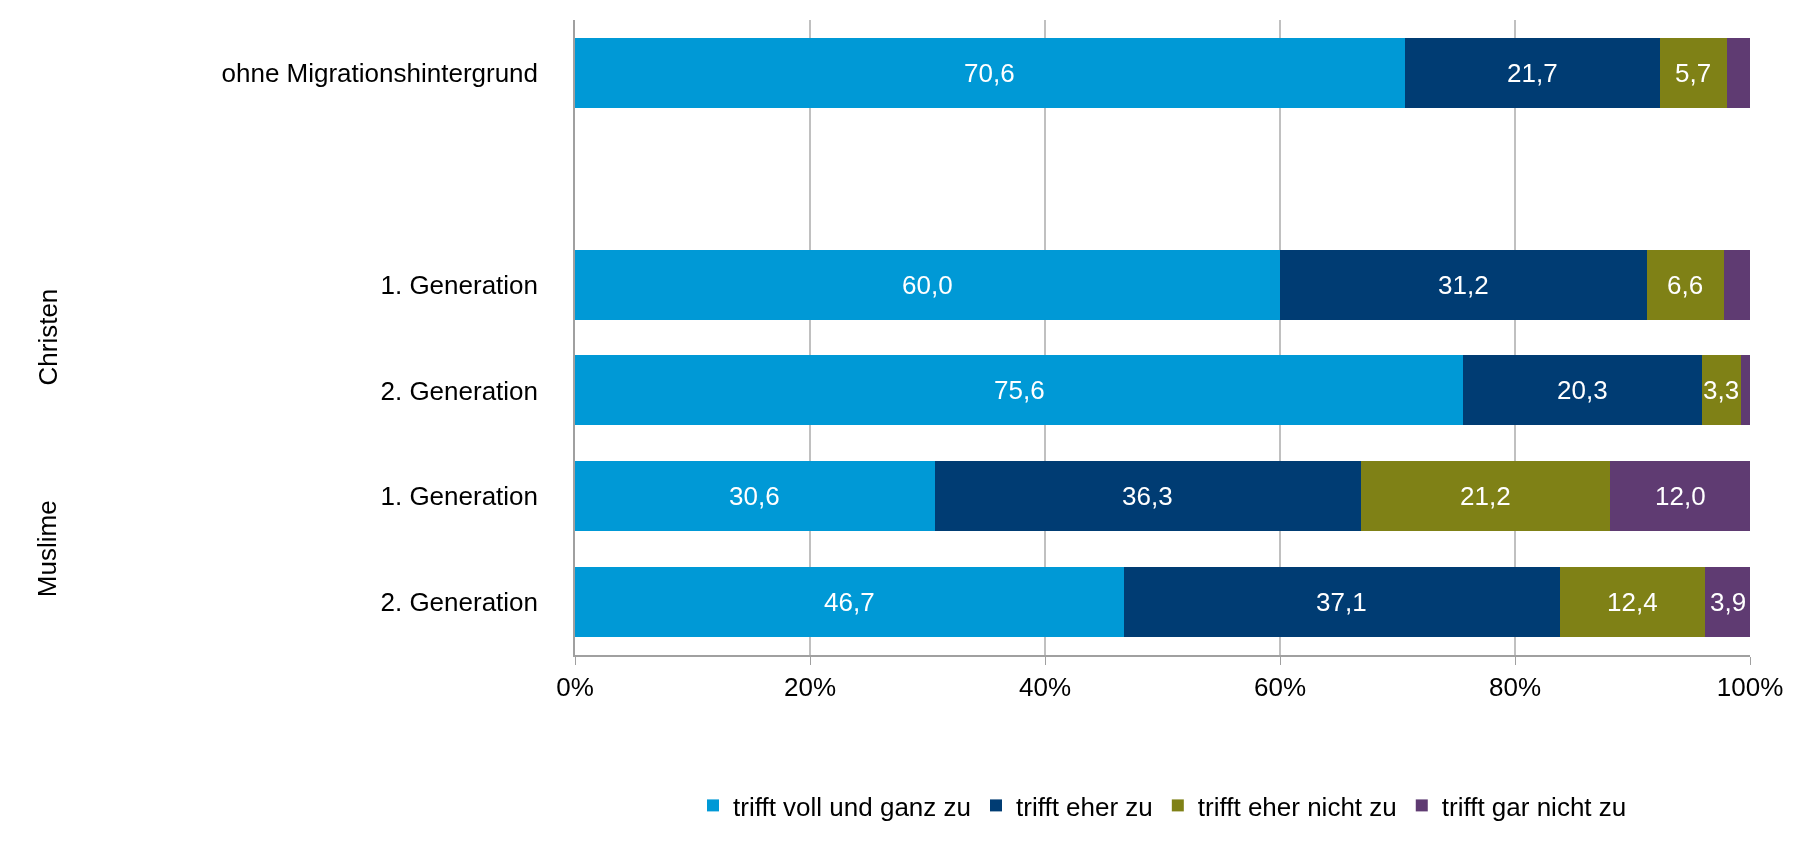  I want to click on x-tick-label: 0%, so click(575, 686).